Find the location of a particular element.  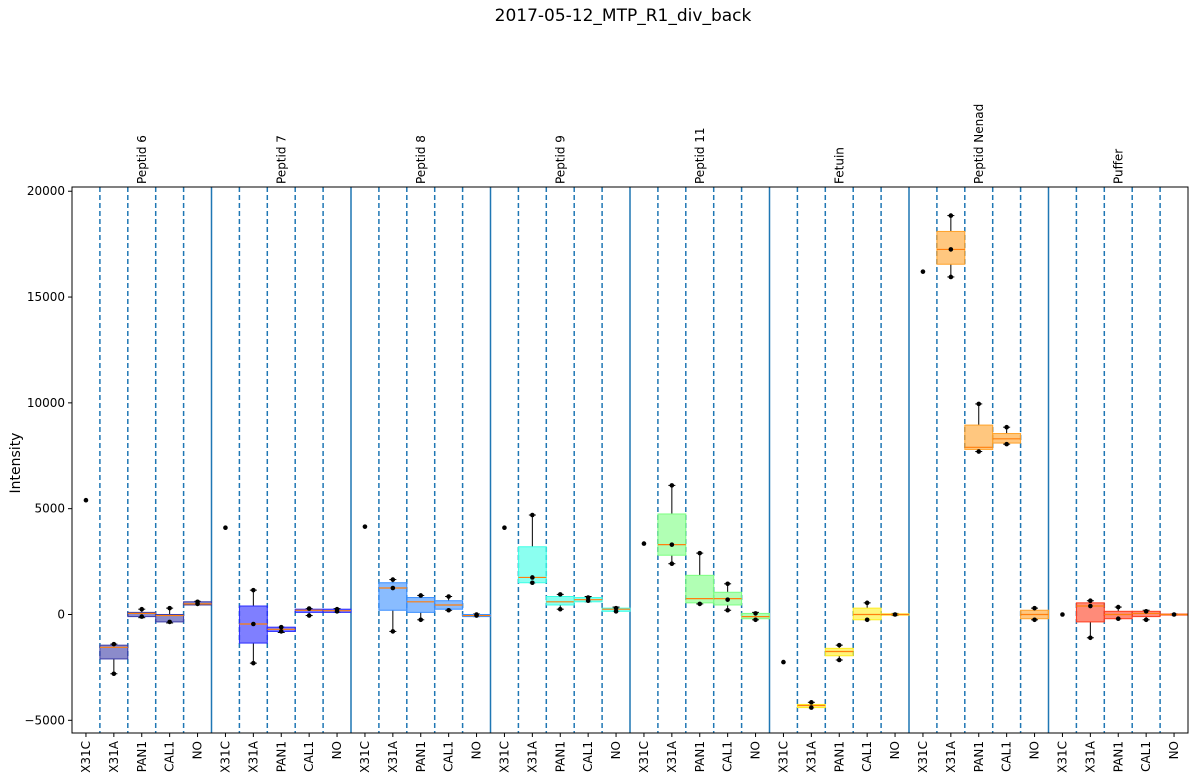

group-label: Peptid 9 is located at coordinates (560, 159).